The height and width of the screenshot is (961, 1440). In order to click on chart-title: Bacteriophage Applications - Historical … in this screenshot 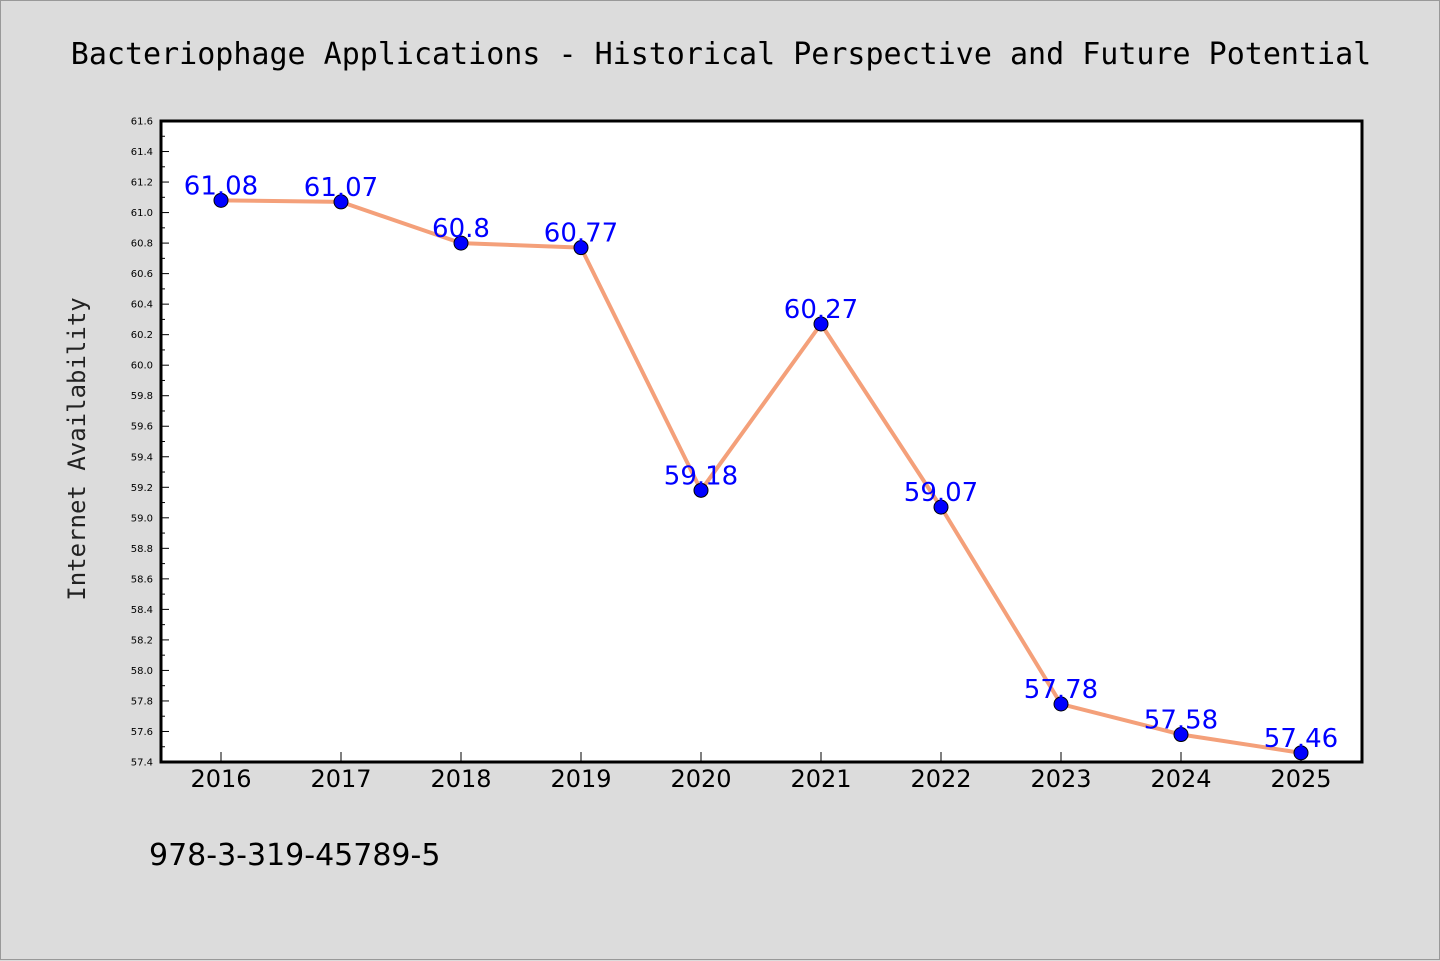, I will do `click(721, 54)`.